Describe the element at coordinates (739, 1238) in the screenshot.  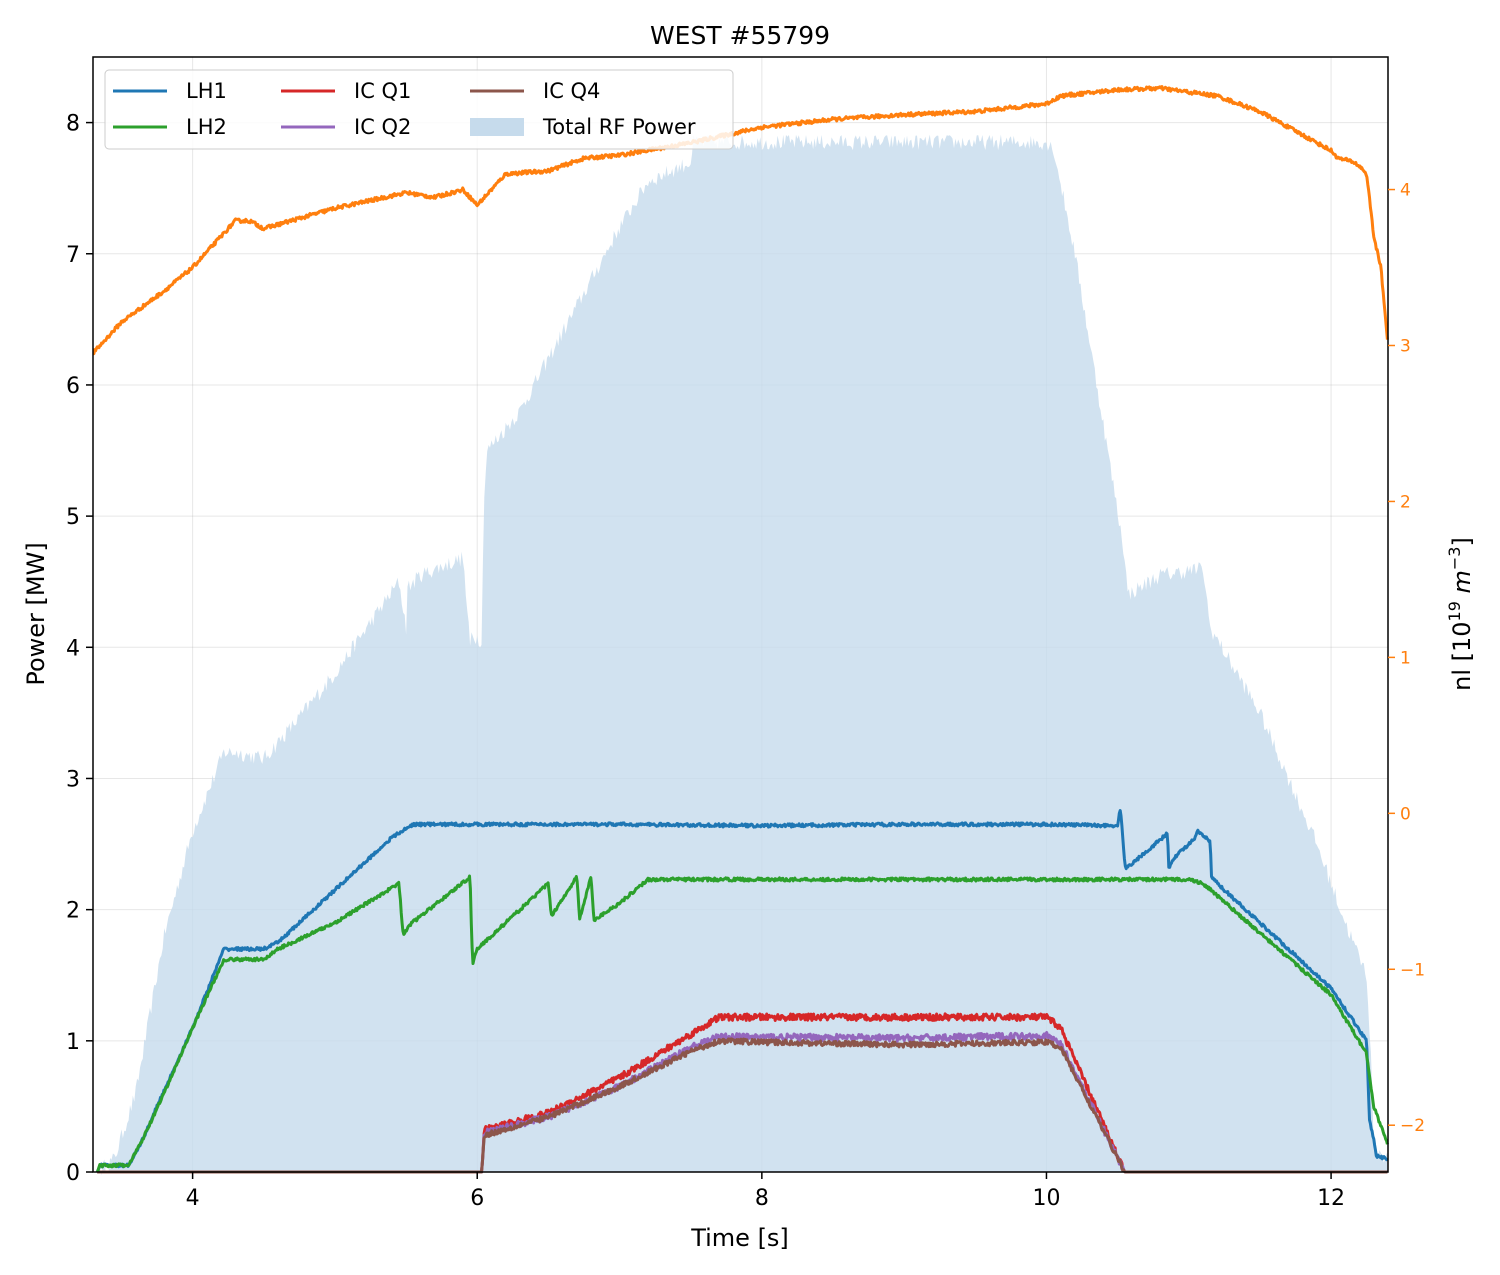
I see `x-axis-label: Time [s]` at that location.